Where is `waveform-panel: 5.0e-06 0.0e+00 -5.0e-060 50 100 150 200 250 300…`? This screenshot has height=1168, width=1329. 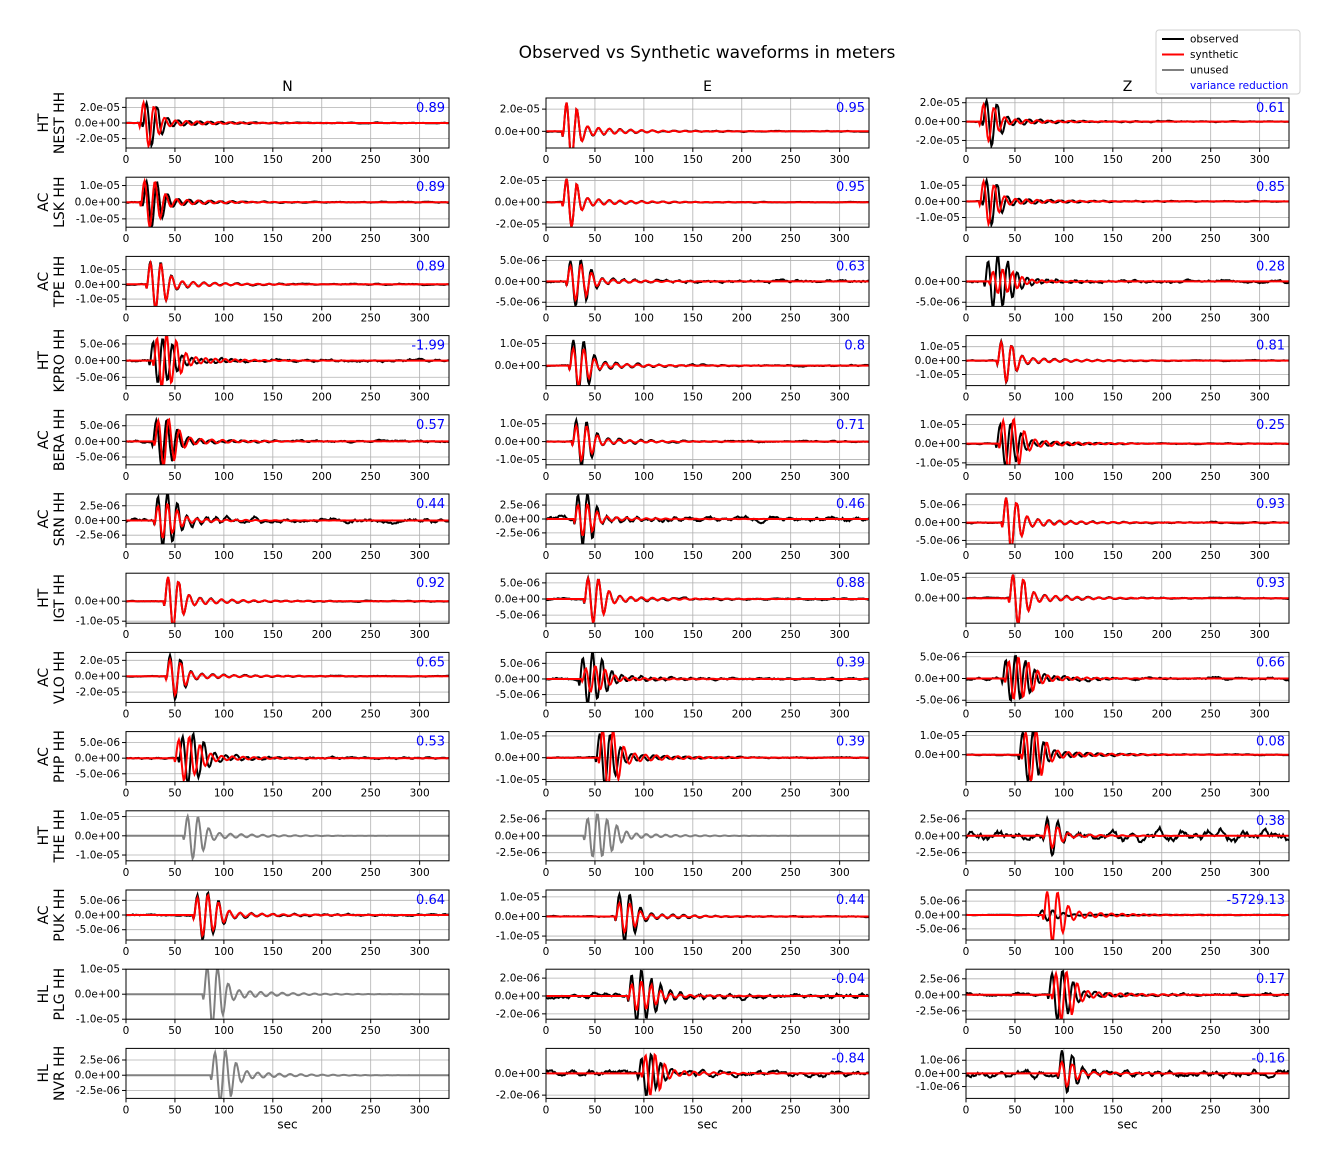 waveform-panel: 5.0e-06 0.0e+00 -5.0e-060 50 100 150 200 250 300… is located at coordinates (262, 369).